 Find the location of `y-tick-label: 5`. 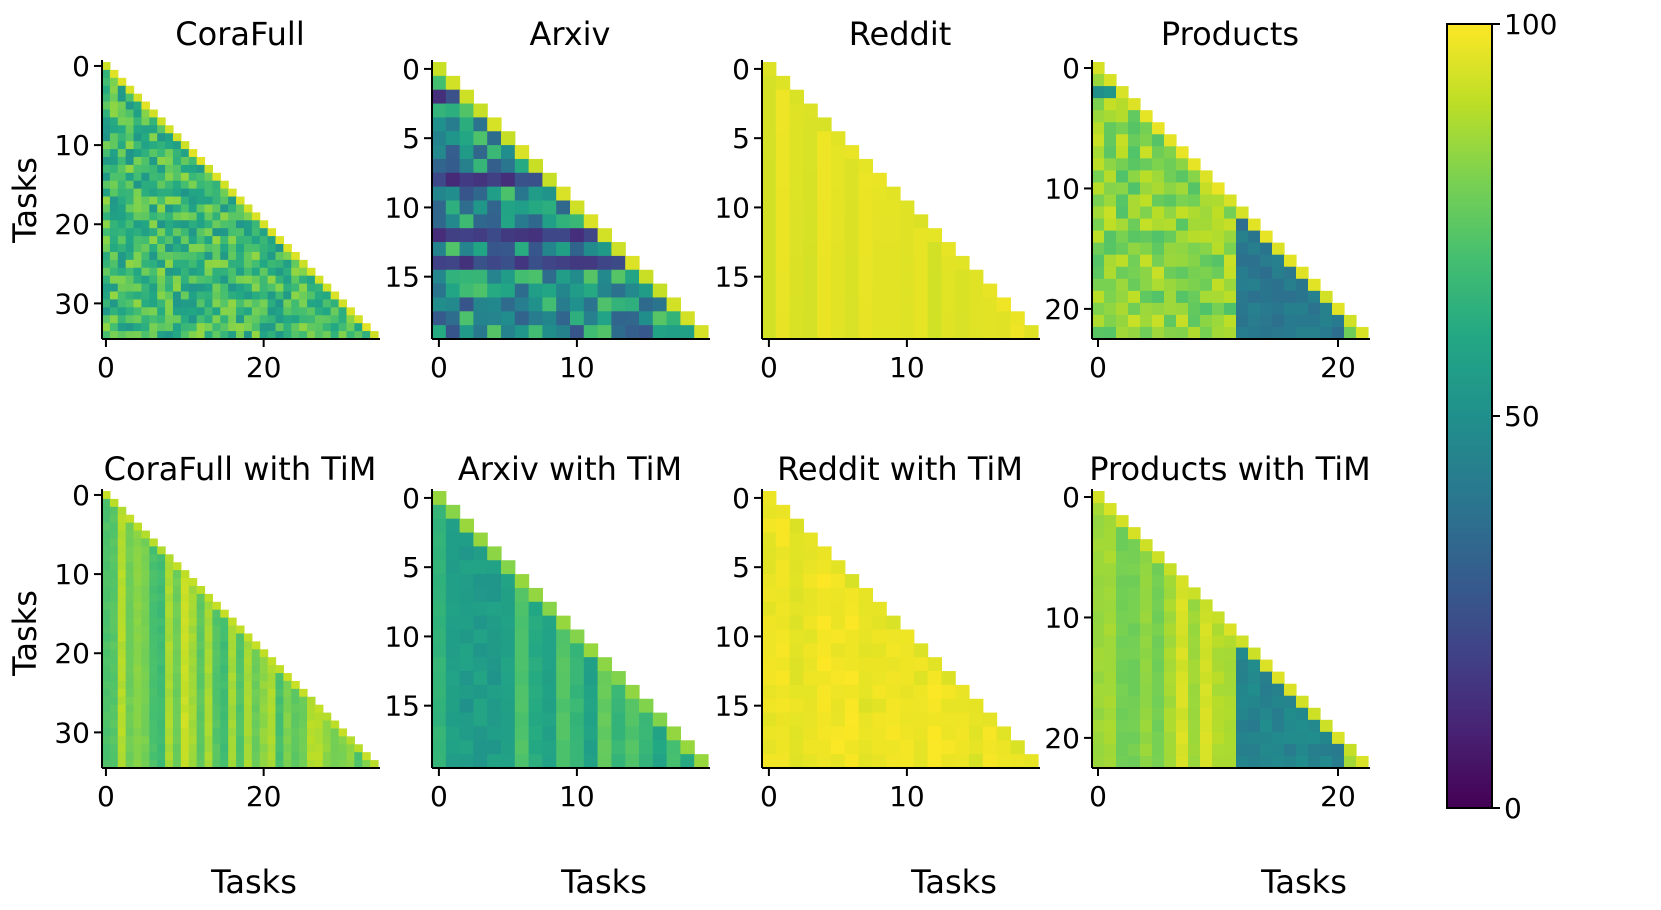

y-tick-label: 5 is located at coordinates (741, 567).